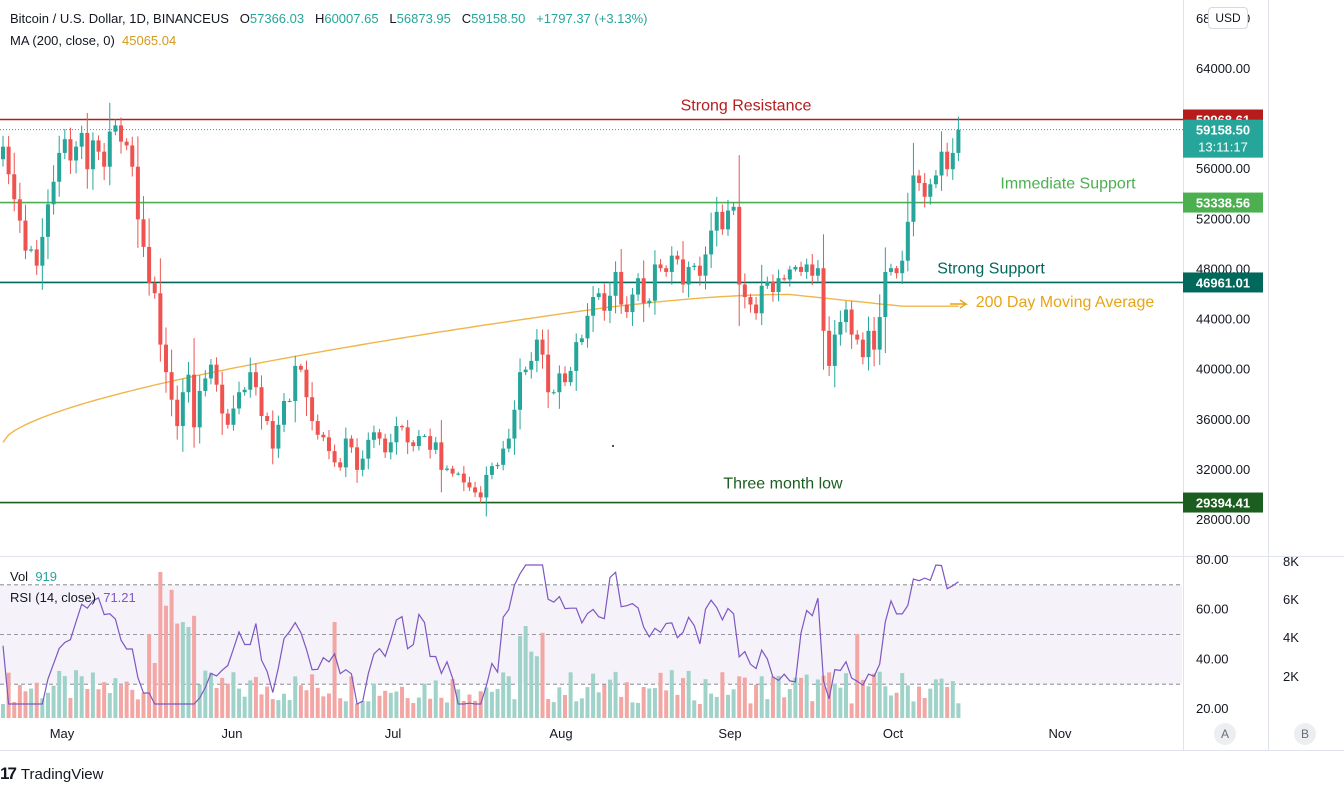 This screenshot has width=1344, height=800. Describe the element at coordinates (1223, 202) in the screenshot. I see `level-price-badge` at that location.